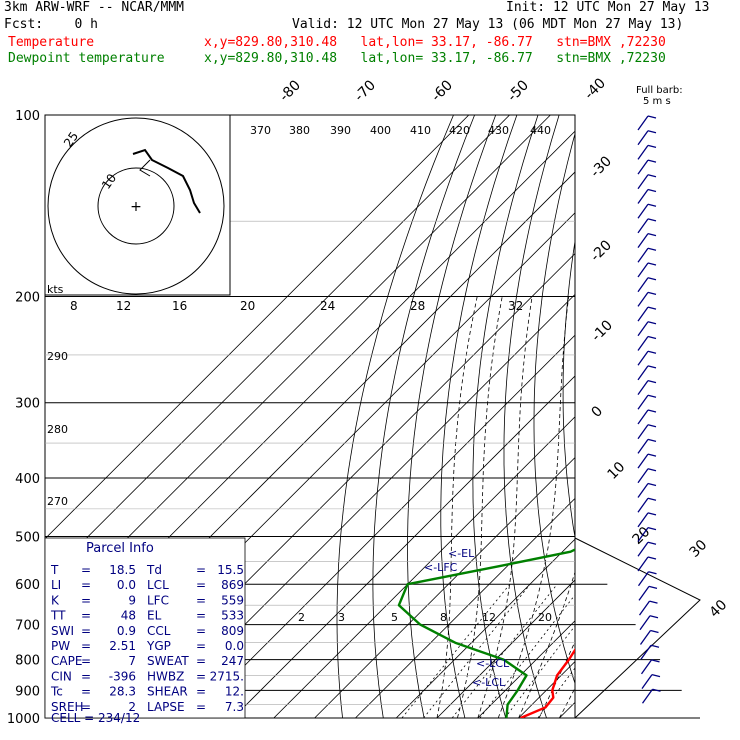 The height and width of the screenshot is (740, 740). What do you see at coordinates (66, 661) in the screenshot?
I see `parcel-key: CAPE` at bounding box center [66, 661].